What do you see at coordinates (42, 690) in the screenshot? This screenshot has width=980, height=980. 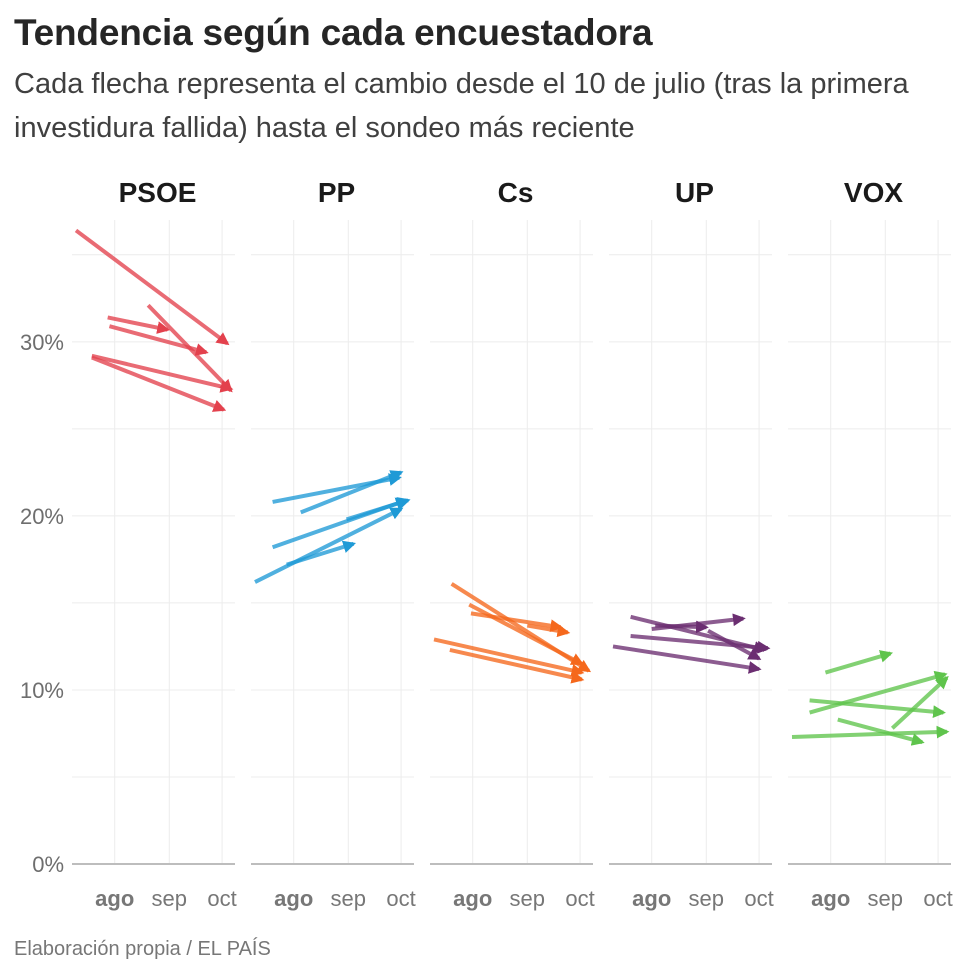 I see `y-tick-label-10: 10%` at bounding box center [42, 690].